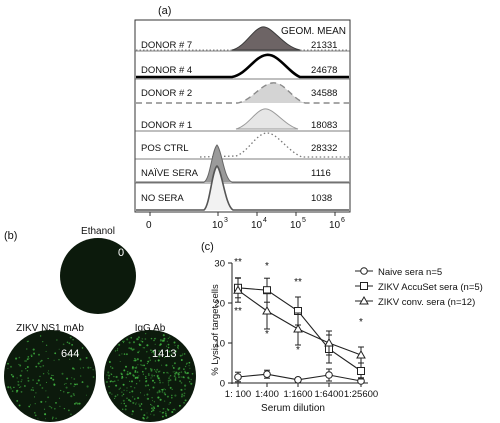 The width and height of the screenshot is (500, 423). Describe the element at coordinates (267, 119) in the screenshot. I see `histogram-donor1` at that location.